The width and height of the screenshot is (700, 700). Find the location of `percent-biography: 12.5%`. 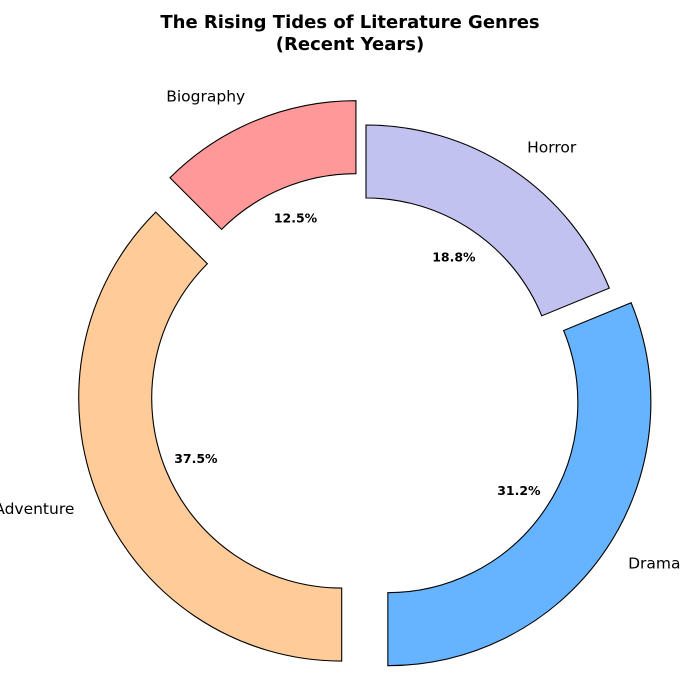

percent-biography: 12.5% is located at coordinates (296, 217).